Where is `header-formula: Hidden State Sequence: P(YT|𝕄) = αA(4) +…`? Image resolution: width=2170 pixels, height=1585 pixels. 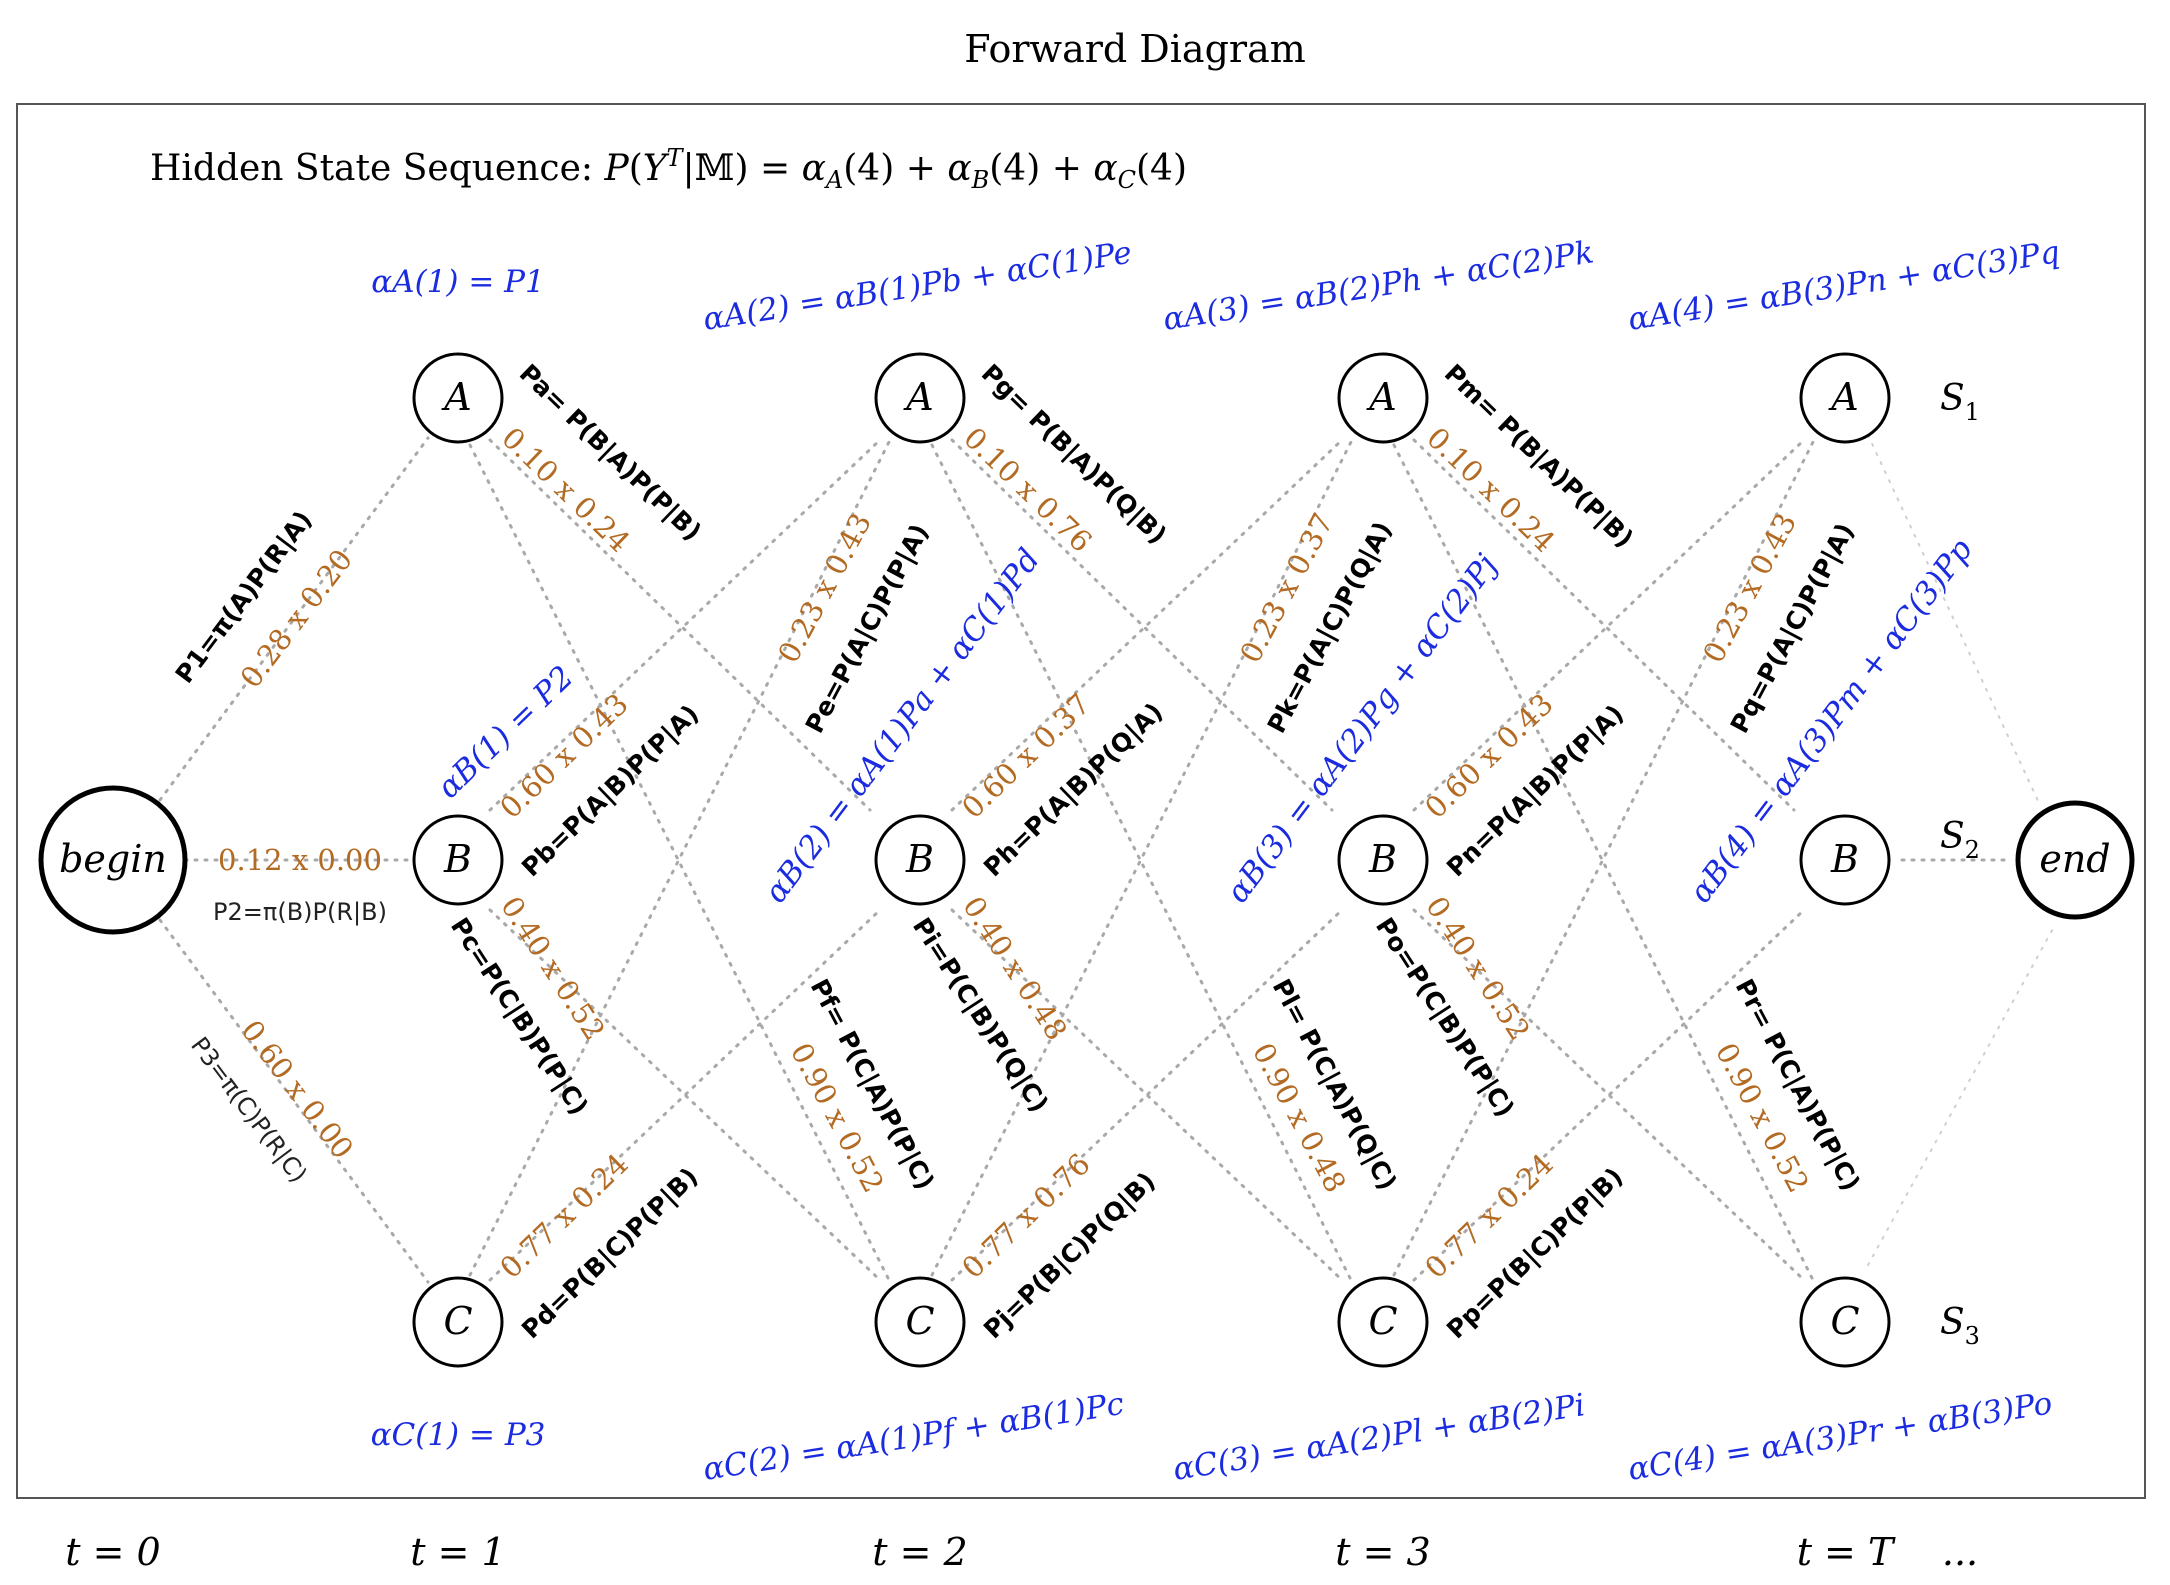
header-formula: Hidden State Sequence: P(YT|𝕄) = αA(4) +… is located at coordinates (668, 169).